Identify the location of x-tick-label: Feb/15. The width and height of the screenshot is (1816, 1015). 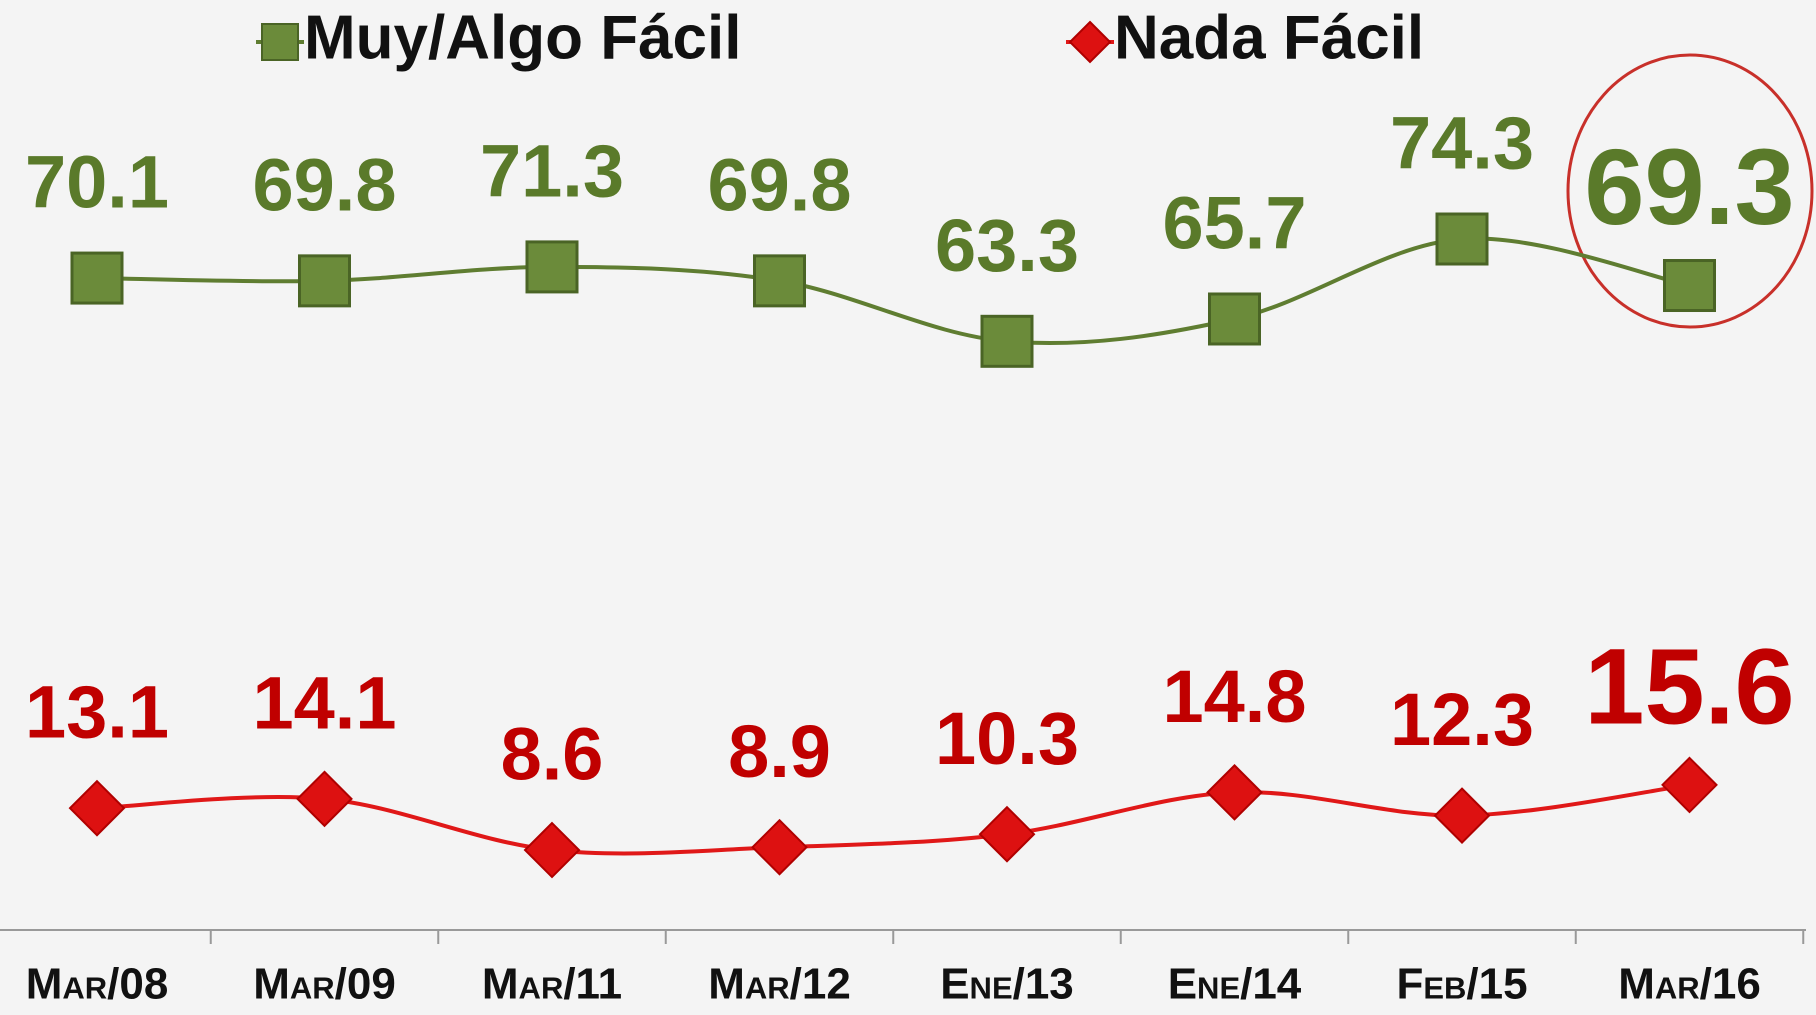
(1461, 984).